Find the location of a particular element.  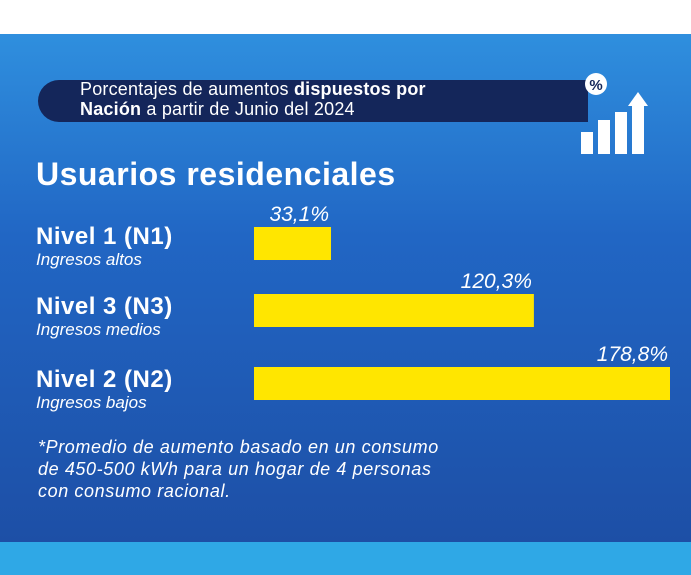

bottom-frame is located at coordinates (345, 558).